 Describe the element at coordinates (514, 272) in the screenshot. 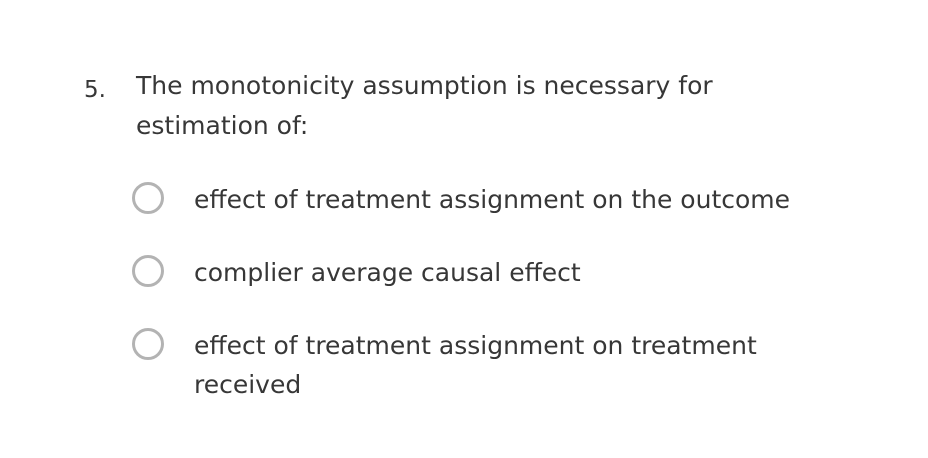

I see `answer-option-label: complier average causal effect` at that location.